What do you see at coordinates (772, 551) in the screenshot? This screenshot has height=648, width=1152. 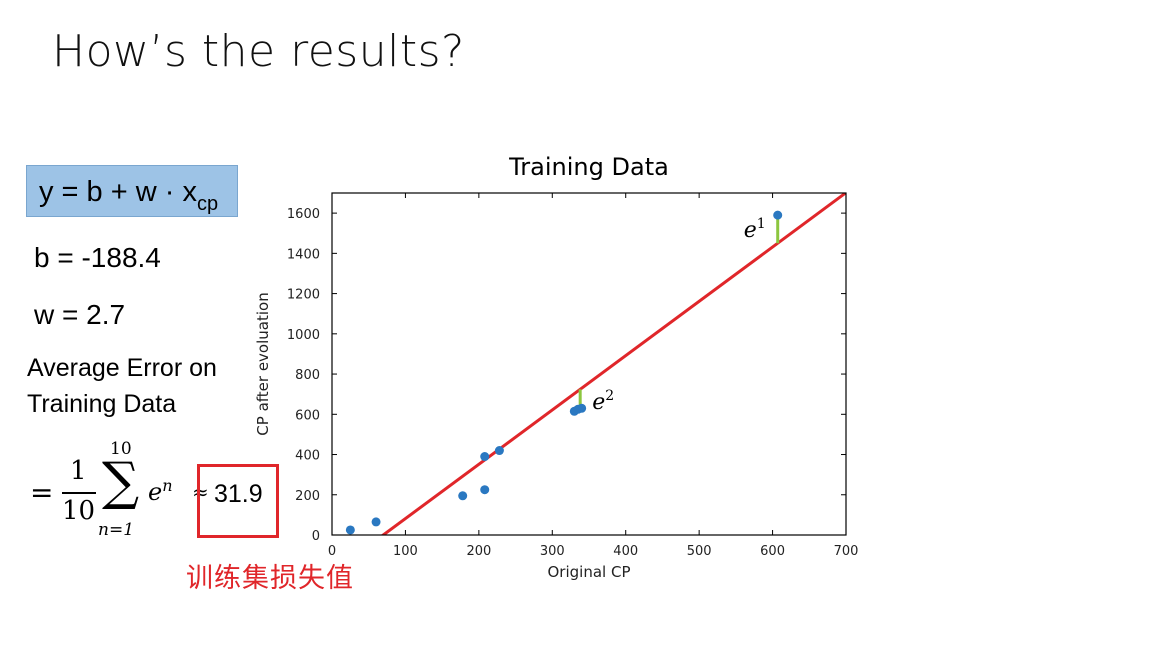 I see `x-tick-label: 600` at bounding box center [772, 551].